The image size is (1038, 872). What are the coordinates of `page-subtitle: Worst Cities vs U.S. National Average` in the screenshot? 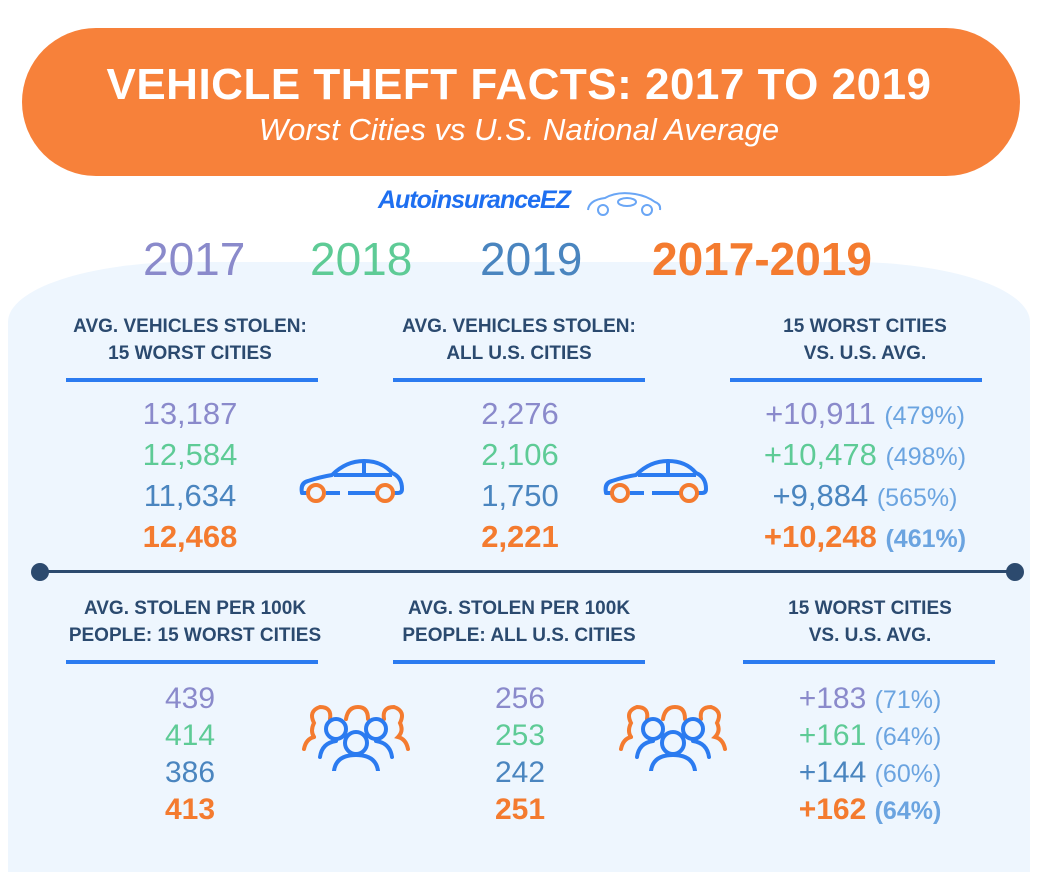 It's located at (519, 129).